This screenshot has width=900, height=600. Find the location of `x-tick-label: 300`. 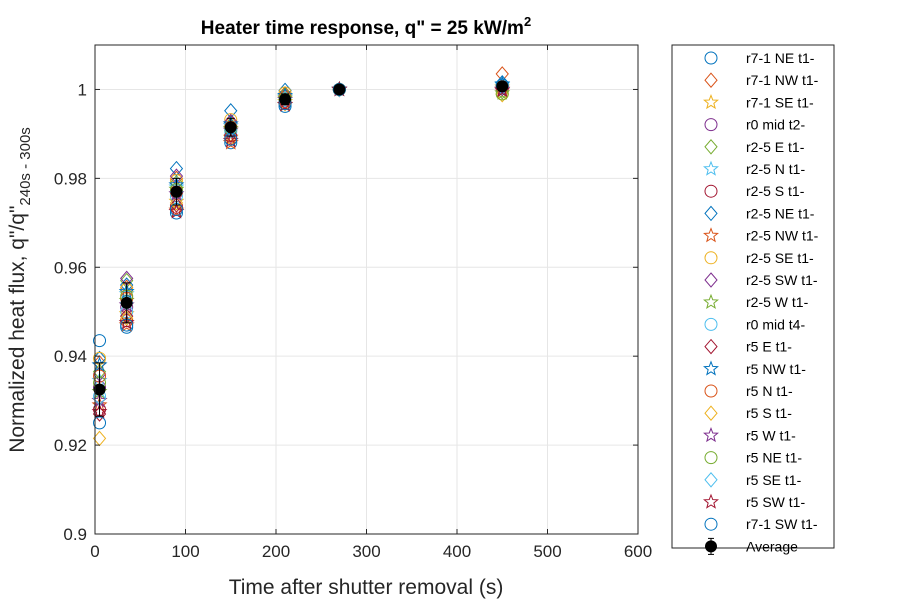

x-tick-label: 300 is located at coordinates (366, 551).